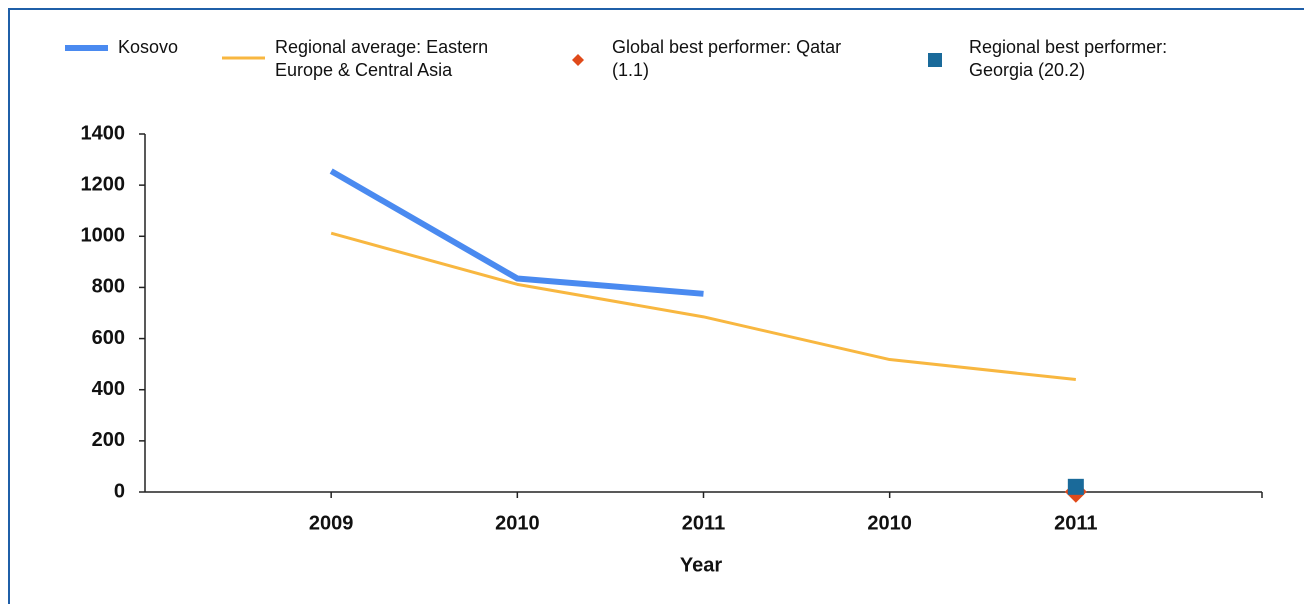  What do you see at coordinates (103, 236) in the screenshot?
I see `y-tick-label: 1000` at bounding box center [103, 236].